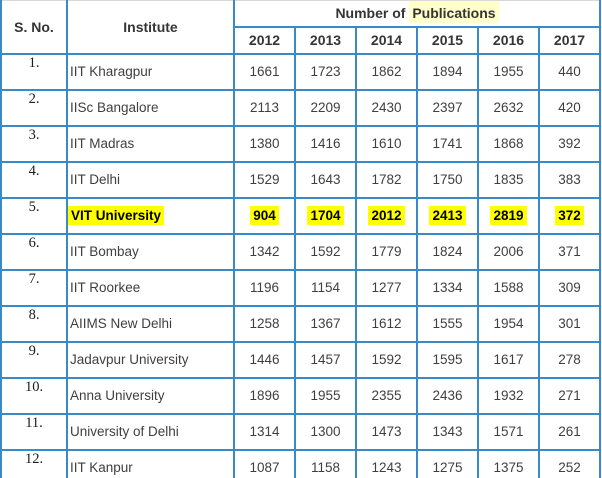 The image size is (602, 478). I want to click on value-2013: 1367, so click(325, 323).